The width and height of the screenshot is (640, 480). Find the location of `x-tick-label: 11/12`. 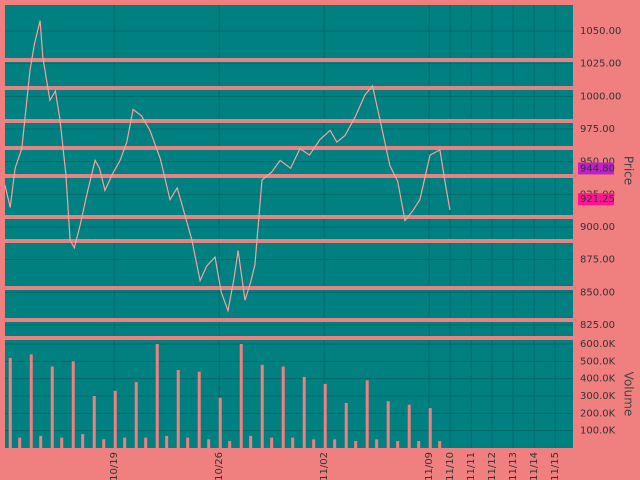

x-tick-label: 11/12 is located at coordinates (492, 466).